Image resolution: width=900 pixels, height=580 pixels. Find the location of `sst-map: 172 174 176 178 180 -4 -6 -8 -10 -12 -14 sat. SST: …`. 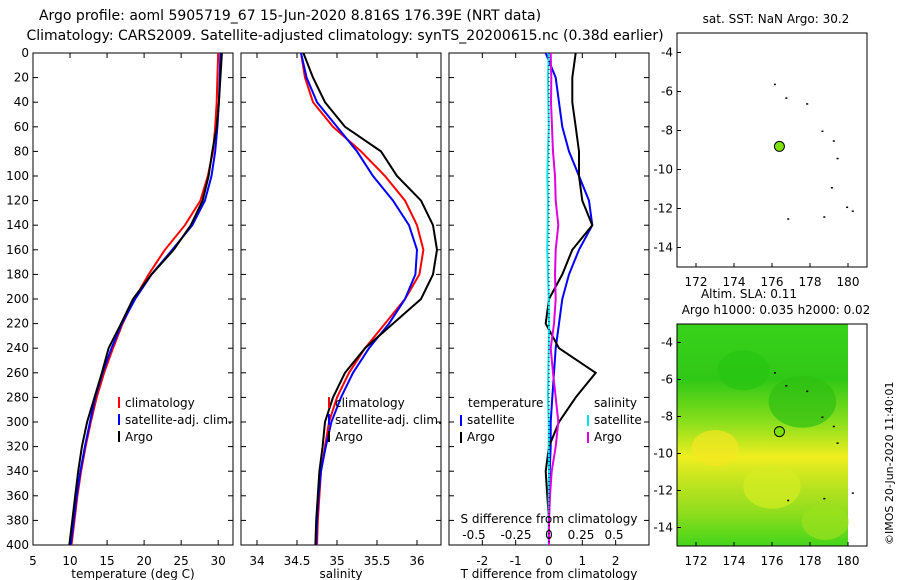

sst-map: 172 174 176 178 180 -4 -6 -8 -10 -12 -14 sat. SST: … is located at coordinates (760, 150).